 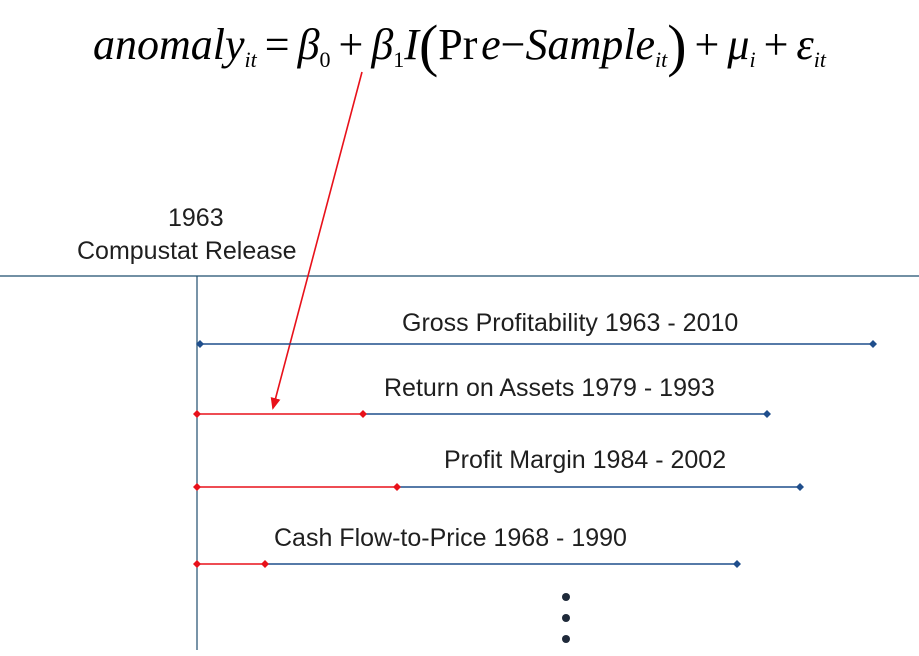 I want to click on eq-sample: Sample, so click(x=590, y=44).